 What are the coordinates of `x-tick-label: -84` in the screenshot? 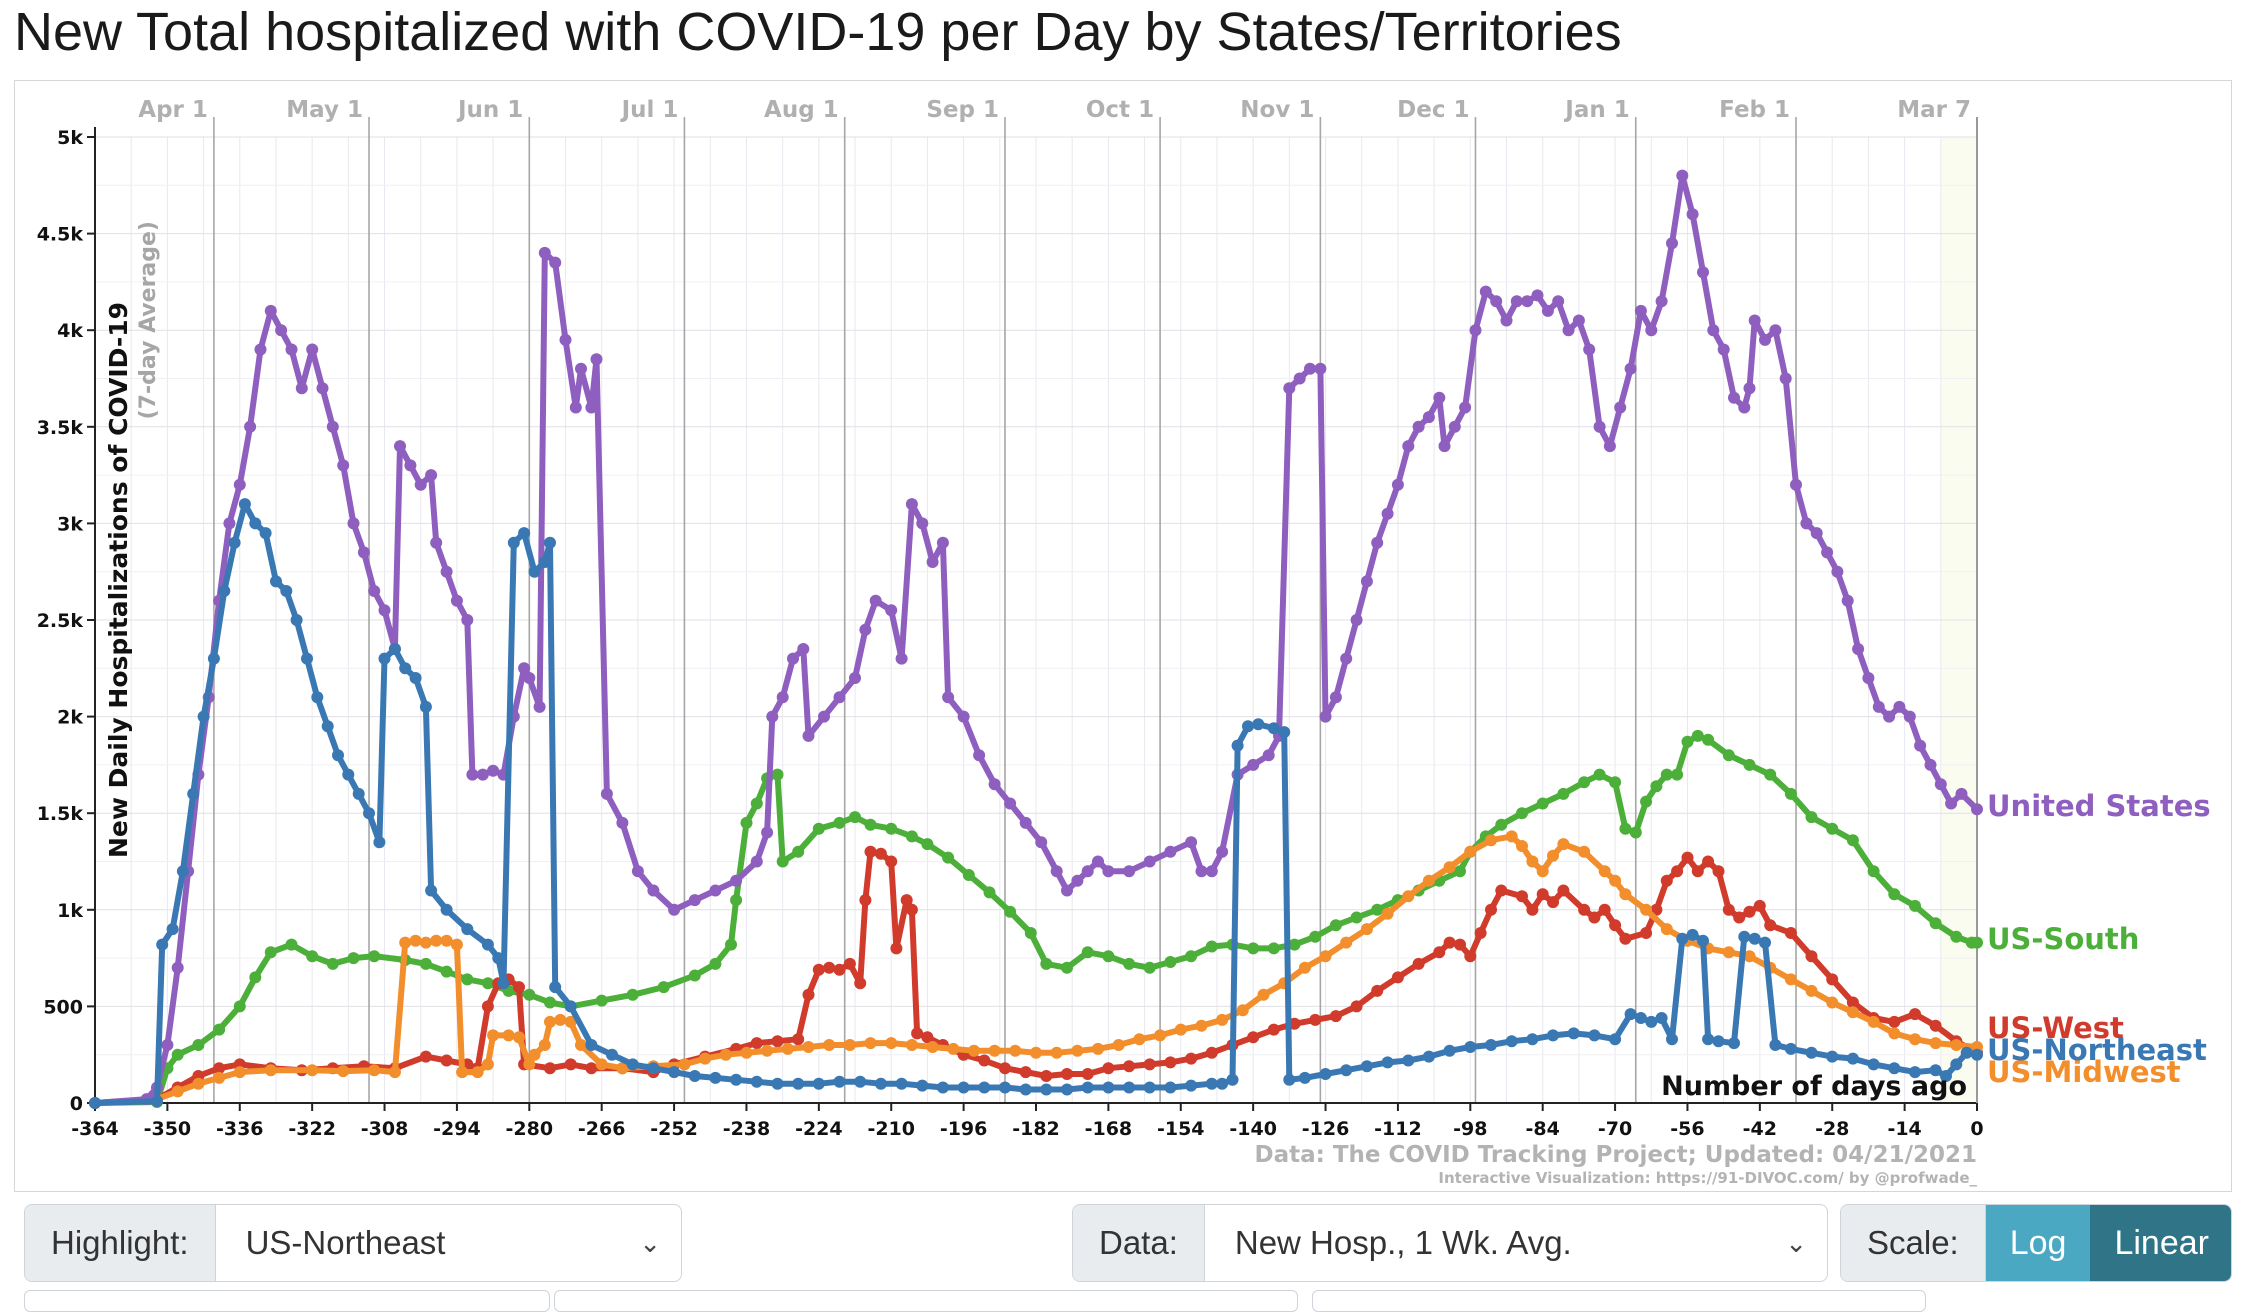 It's located at (1543, 1129).